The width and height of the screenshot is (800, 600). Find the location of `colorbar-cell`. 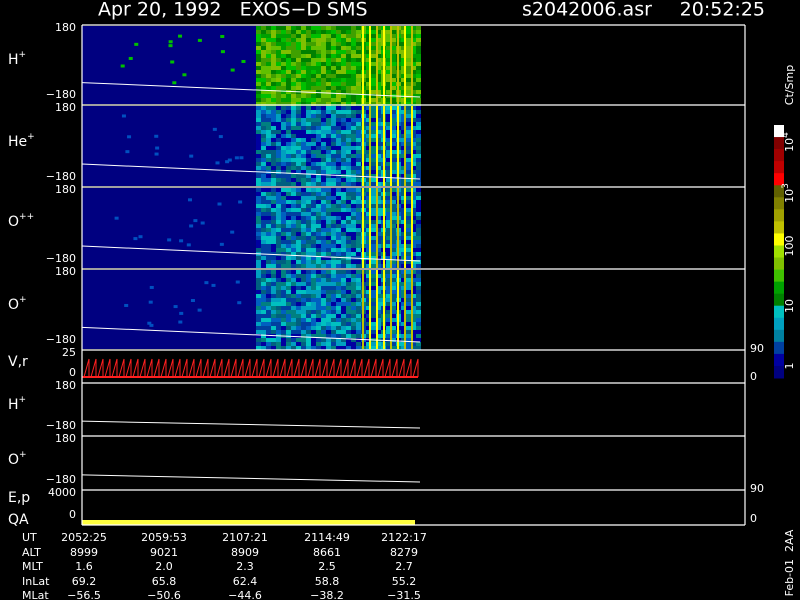

colorbar-cell is located at coordinates (779, 324).